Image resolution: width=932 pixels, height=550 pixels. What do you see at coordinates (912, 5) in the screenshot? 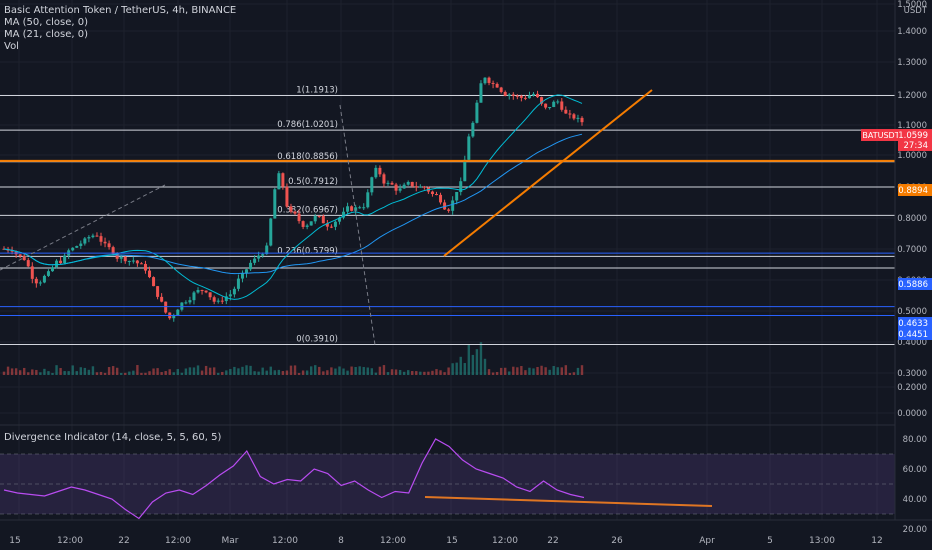
I see `price-tick-label: 1.5000` at bounding box center [912, 5].